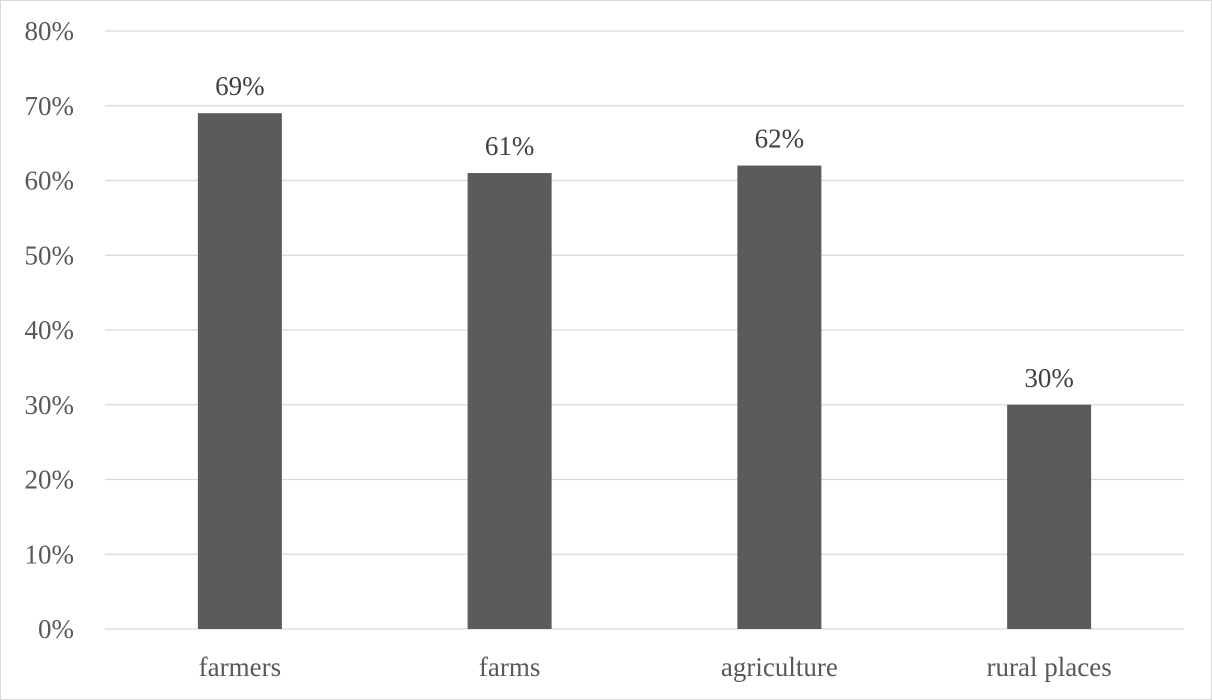 The width and height of the screenshot is (1212, 700). I want to click on y-tick-label: 50%, so click(50, 255).